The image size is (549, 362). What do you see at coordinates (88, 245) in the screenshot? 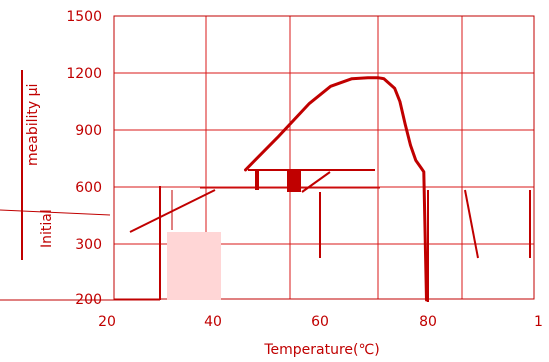
I see `y-tick-label: 300` at bounding box center [88, 245].